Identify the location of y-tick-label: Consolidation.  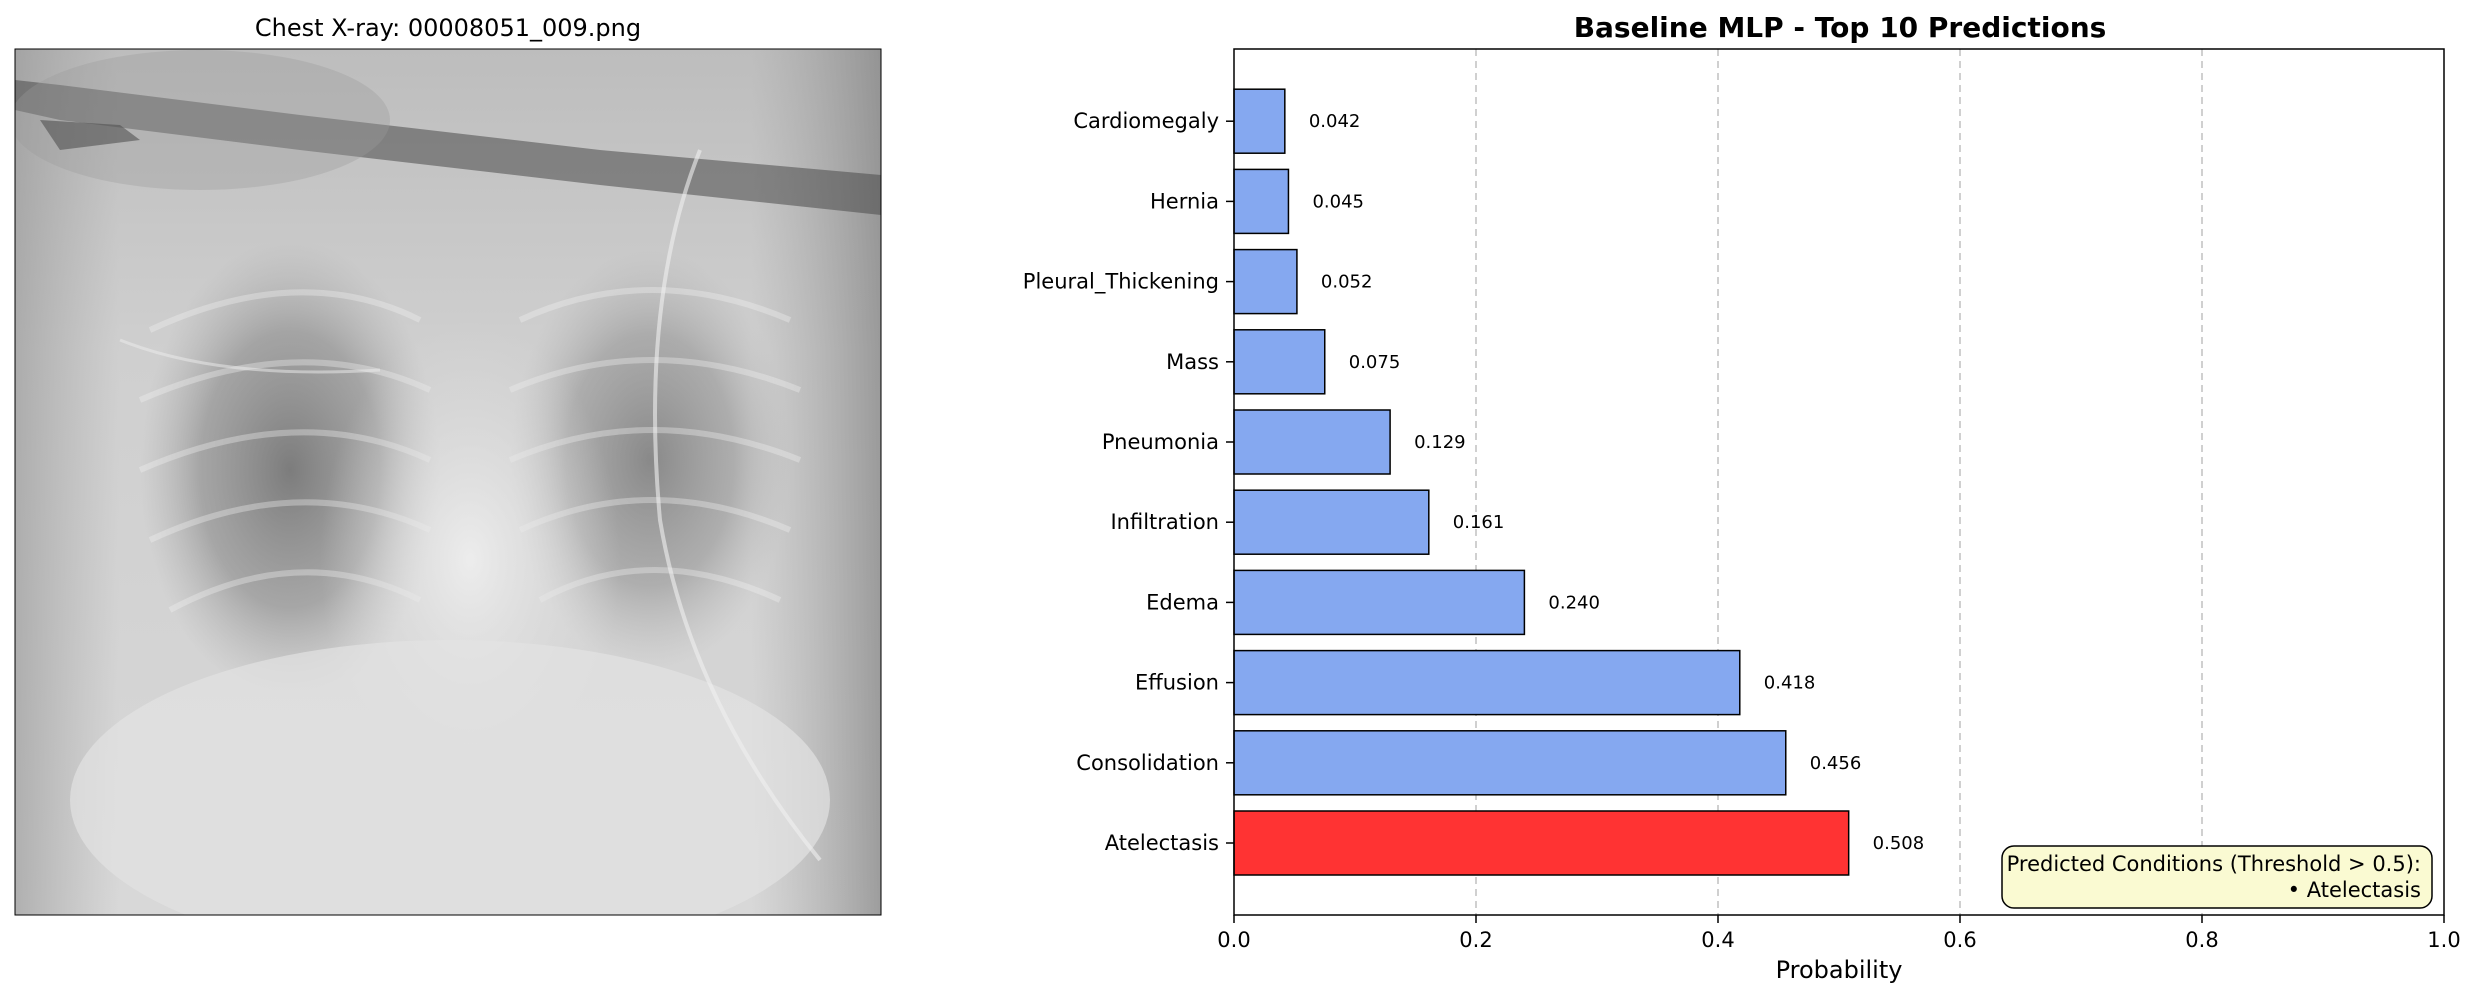
(1147, 763).